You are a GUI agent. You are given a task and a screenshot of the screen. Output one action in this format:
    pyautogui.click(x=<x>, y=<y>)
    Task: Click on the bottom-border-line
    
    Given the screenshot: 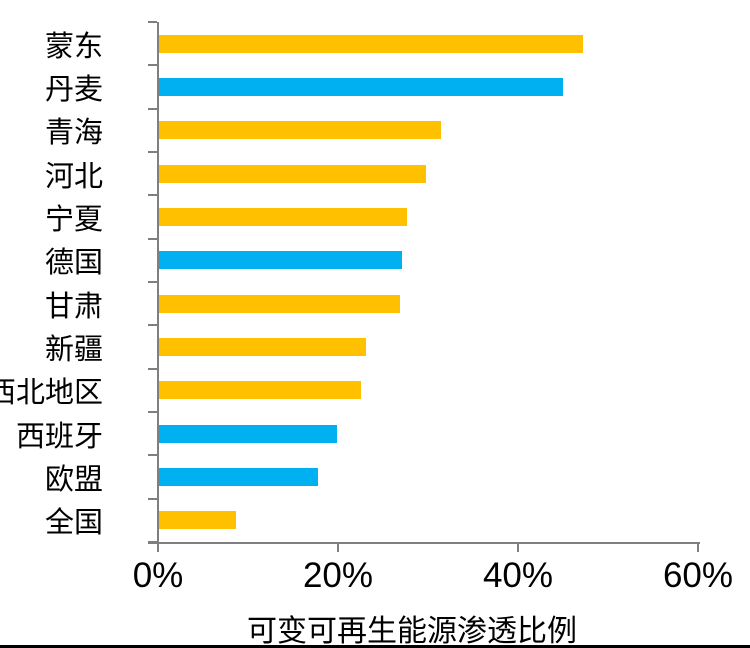 What is the action you would take?
    pyautogui.click(x=375, y=646)
    